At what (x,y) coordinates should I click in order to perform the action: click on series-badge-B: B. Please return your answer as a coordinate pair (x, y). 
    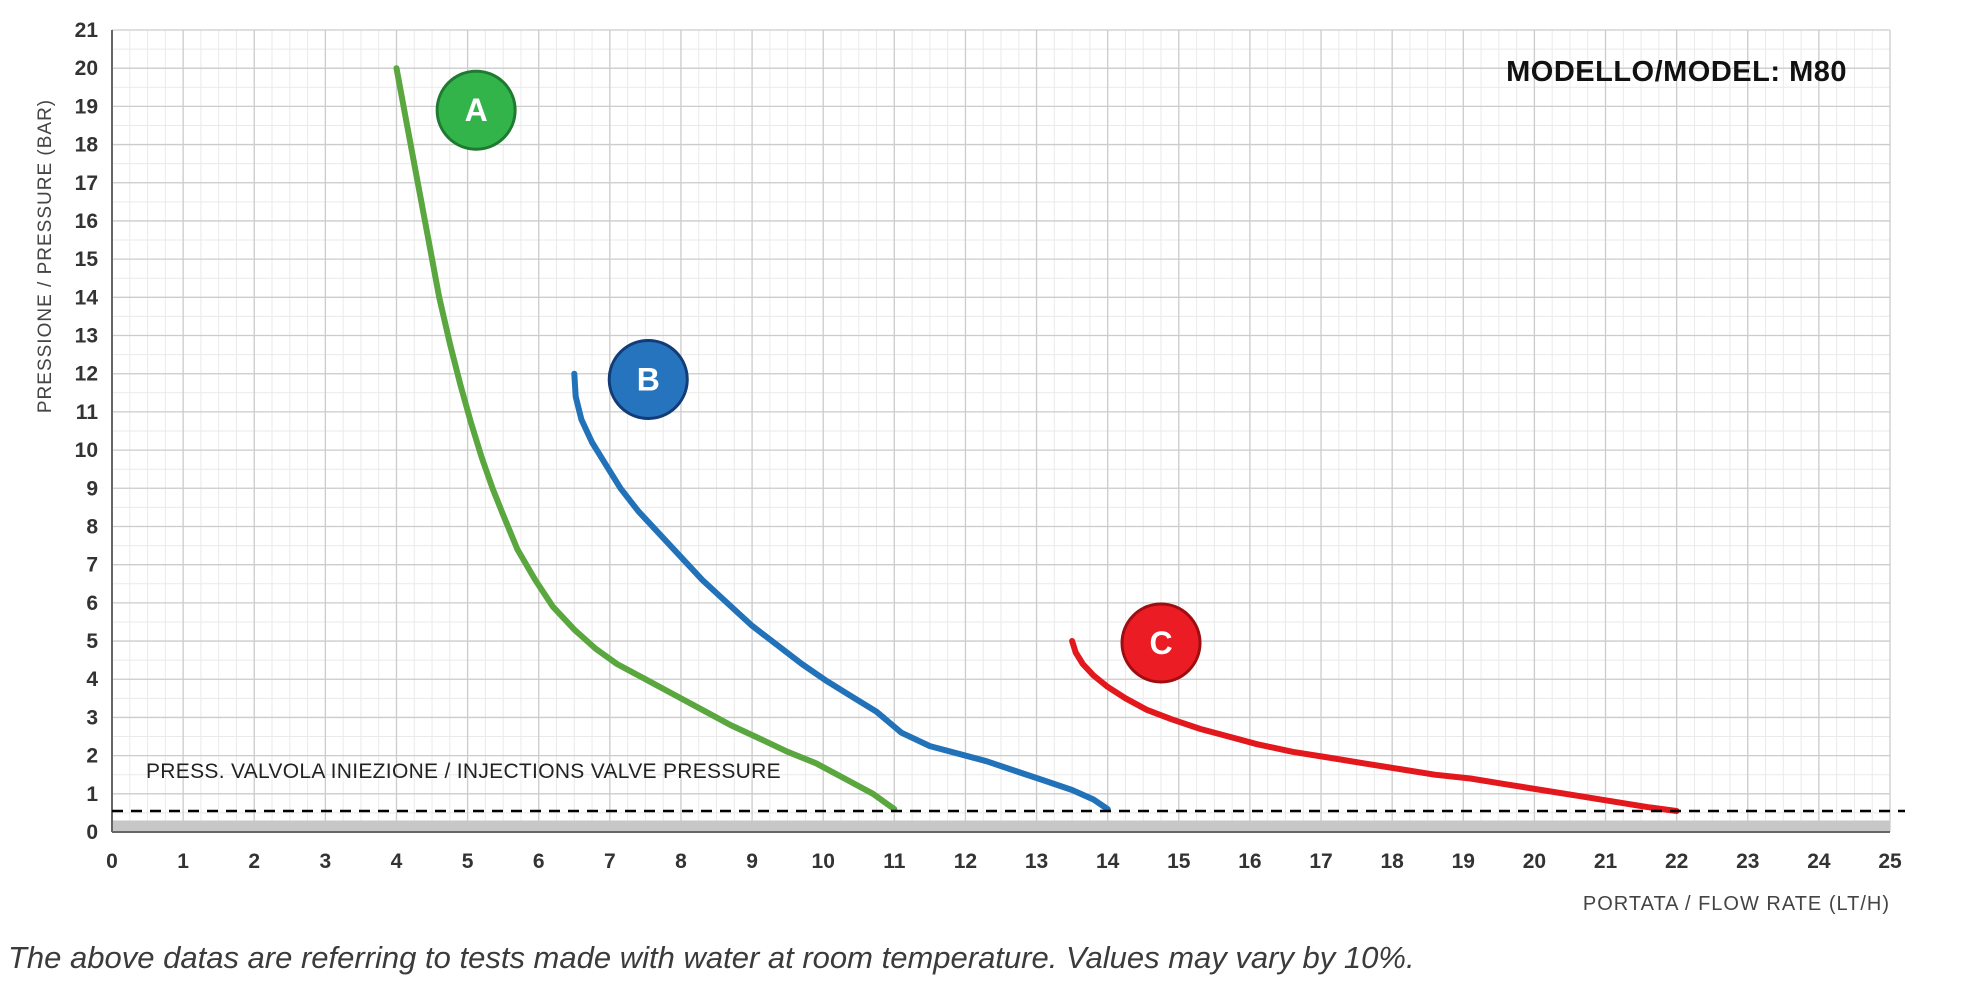
    Looking at the image, I should click on (648, 379).